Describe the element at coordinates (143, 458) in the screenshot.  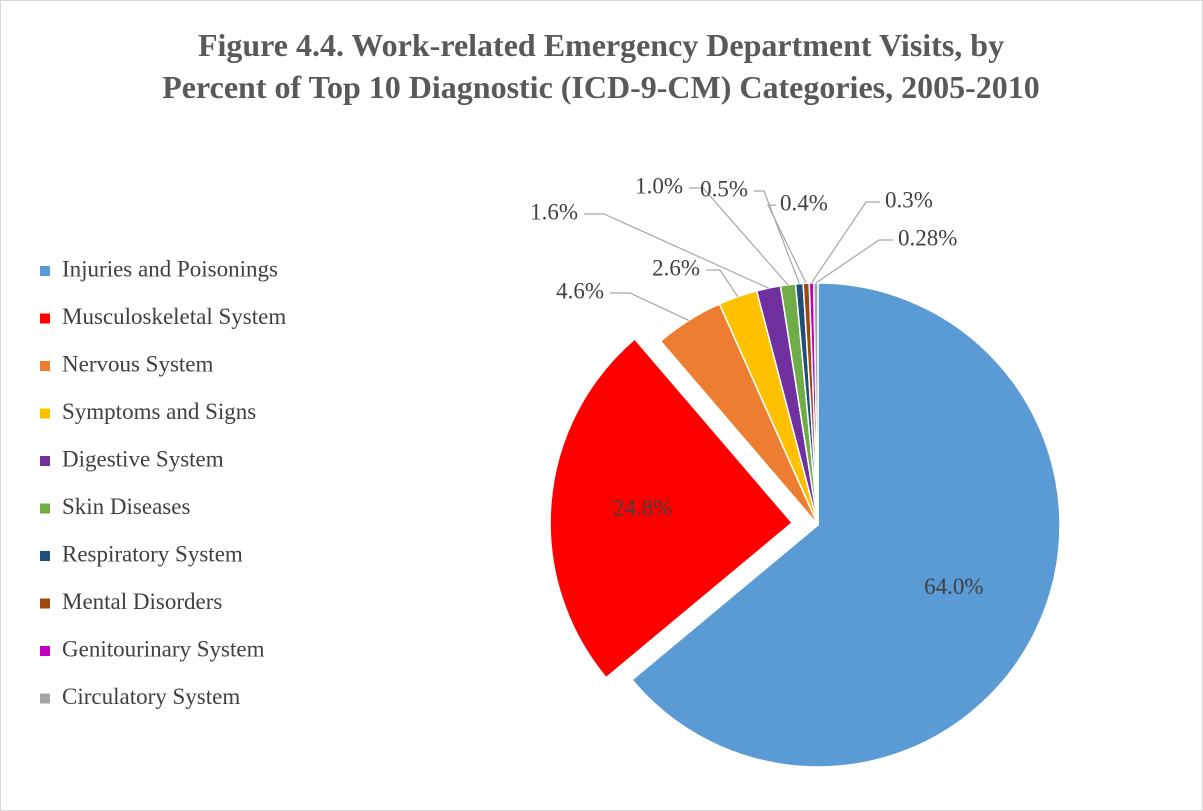
I see `legend-label: Digestive System` at that location.